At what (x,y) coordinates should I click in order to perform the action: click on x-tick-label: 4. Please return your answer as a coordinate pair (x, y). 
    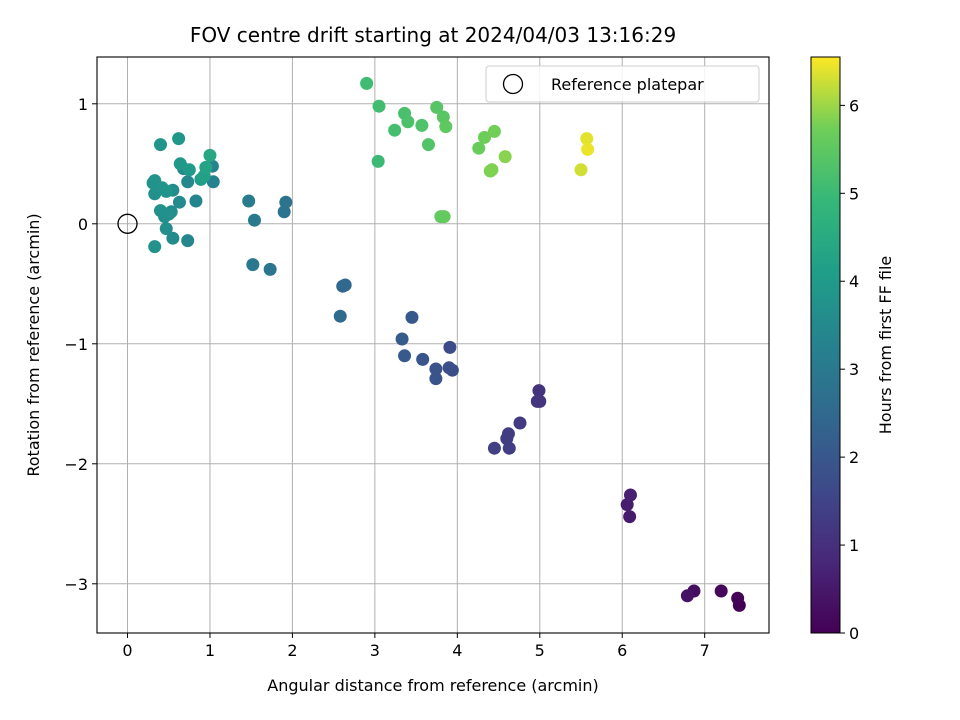
    Looking at the image, I should click on (457, 650).